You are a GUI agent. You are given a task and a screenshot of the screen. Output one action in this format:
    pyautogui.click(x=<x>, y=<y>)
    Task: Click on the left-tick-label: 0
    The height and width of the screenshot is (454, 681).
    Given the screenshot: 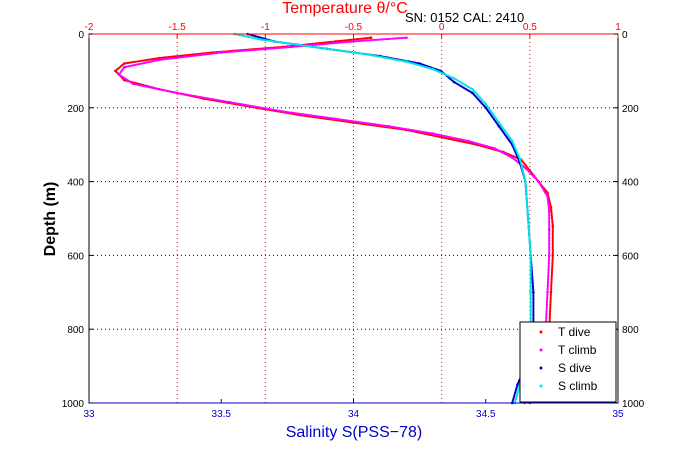 What is the action you would take?
    pyautogui.click(x=81, y=35)
    